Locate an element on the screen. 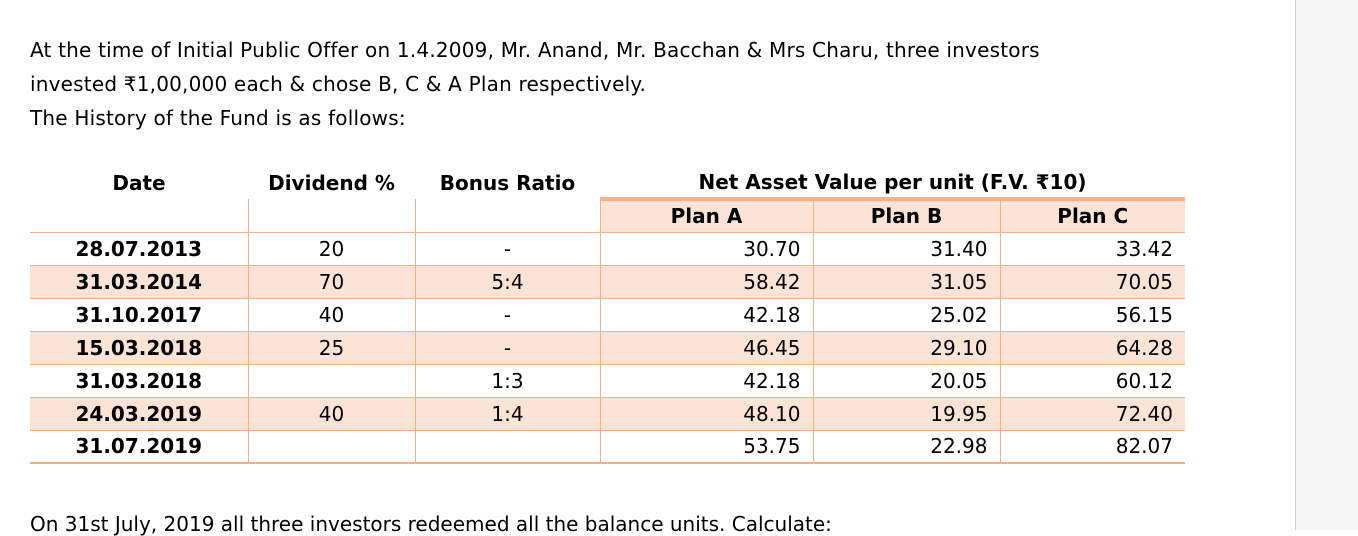 The image size is (1358, 536). header-date: Date is located at coordinates (139, 182).